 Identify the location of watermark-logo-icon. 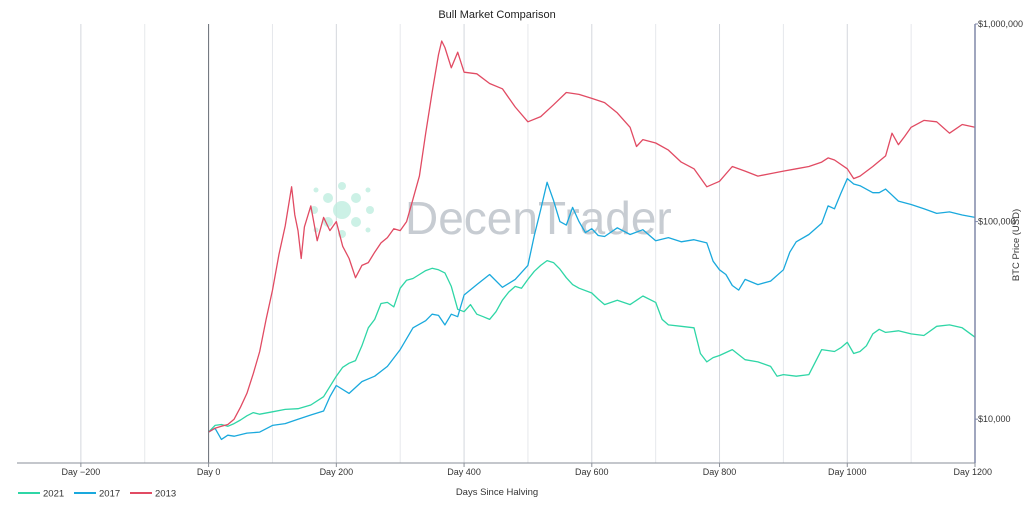
(342, 210).